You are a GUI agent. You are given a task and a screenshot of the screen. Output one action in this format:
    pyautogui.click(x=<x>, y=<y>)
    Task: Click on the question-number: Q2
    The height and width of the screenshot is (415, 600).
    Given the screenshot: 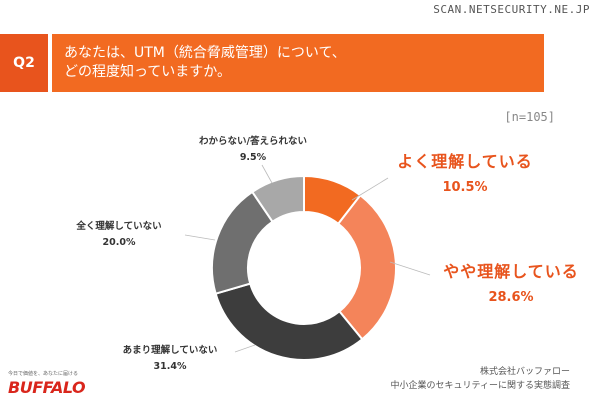 What is the action you would take?
    pyautogui.click(x=24, y=63)
    